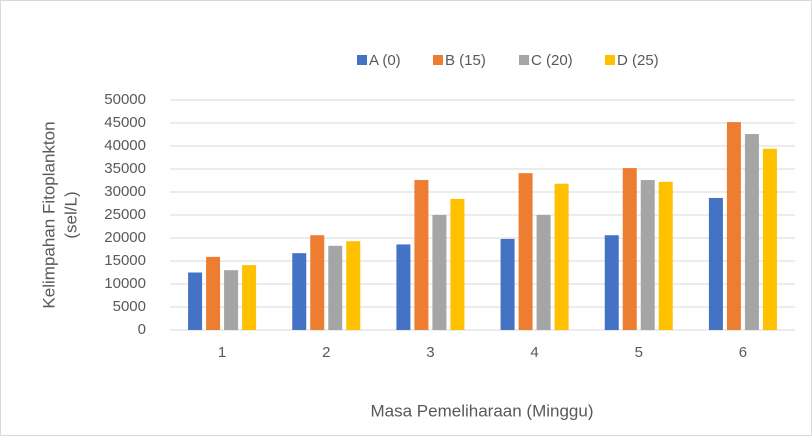  What do you see at coordinates (125, 283) in the screenshot?
I see `y-tick-label: 10000` at bounding box center [125, 283].